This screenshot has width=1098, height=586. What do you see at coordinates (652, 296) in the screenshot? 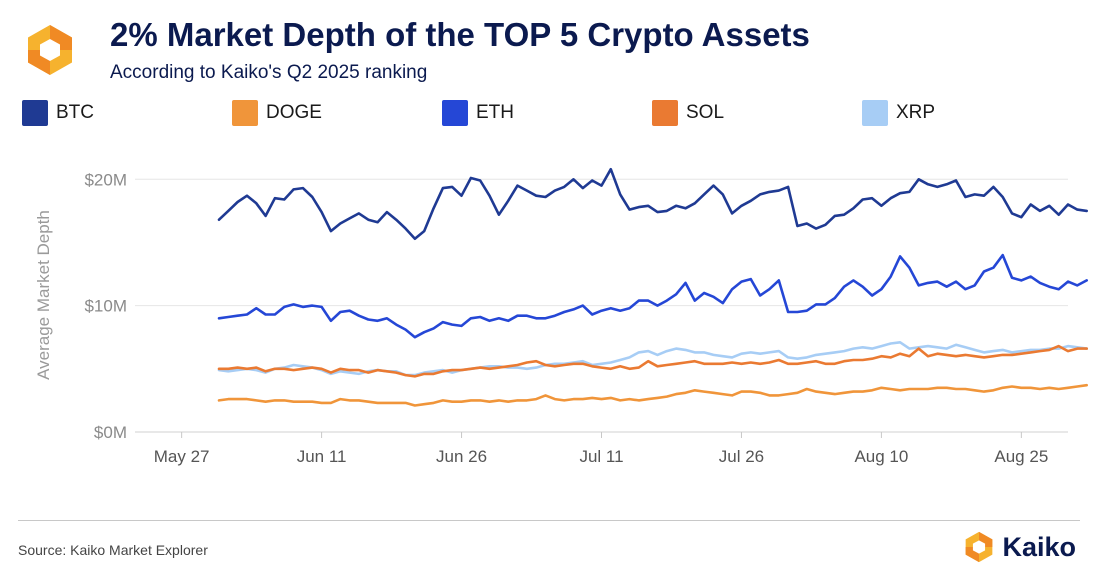
I see `series-line-eth` at bounding box center [652, 296].